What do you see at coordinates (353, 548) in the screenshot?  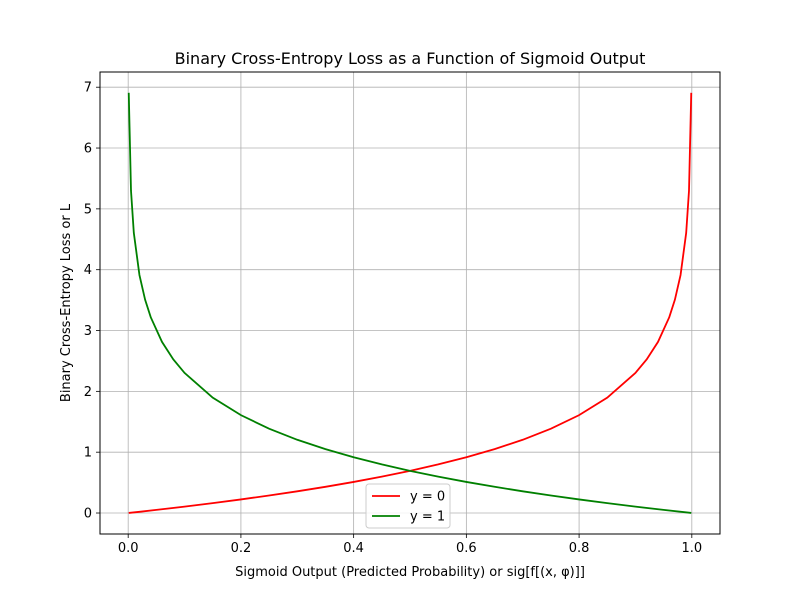 I see `x-tick-label: 0.4` at bounding box center [353, 548].